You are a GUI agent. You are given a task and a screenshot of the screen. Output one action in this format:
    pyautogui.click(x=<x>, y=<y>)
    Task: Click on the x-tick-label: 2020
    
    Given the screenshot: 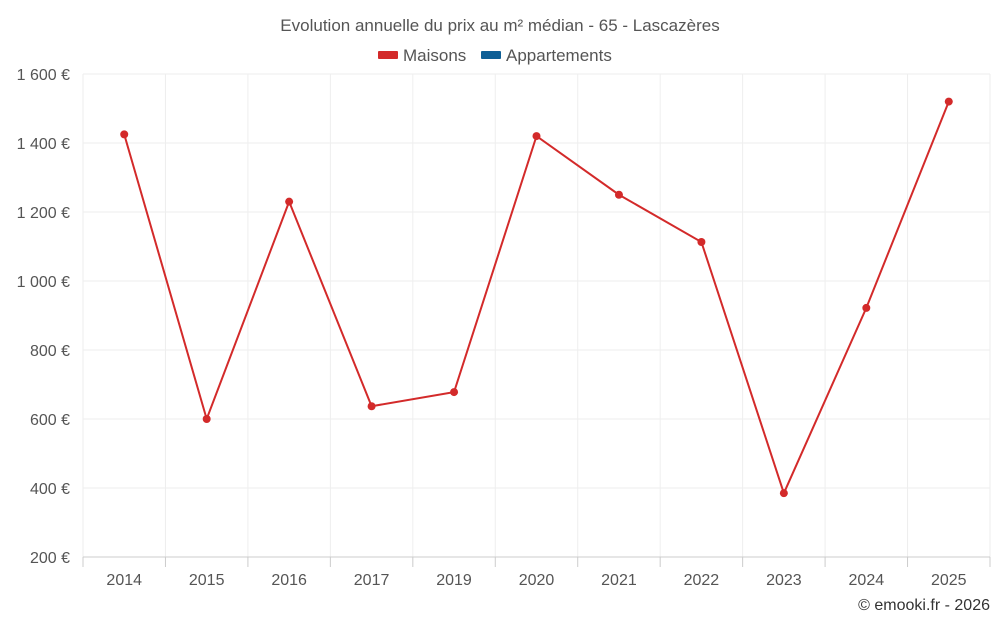 What is the action you would take?
    pyautogui.click(x=537, y=580)
    